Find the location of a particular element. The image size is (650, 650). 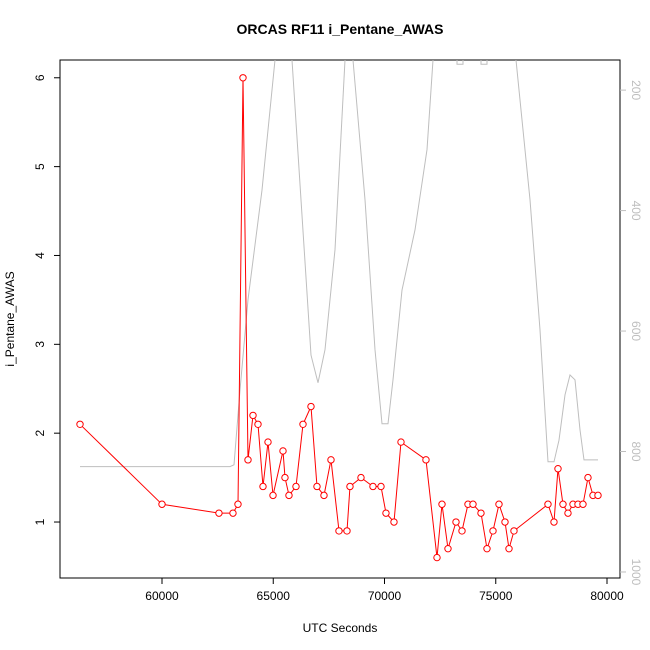

y2-tick-label: 1000 is located at coordinates (636, 572).